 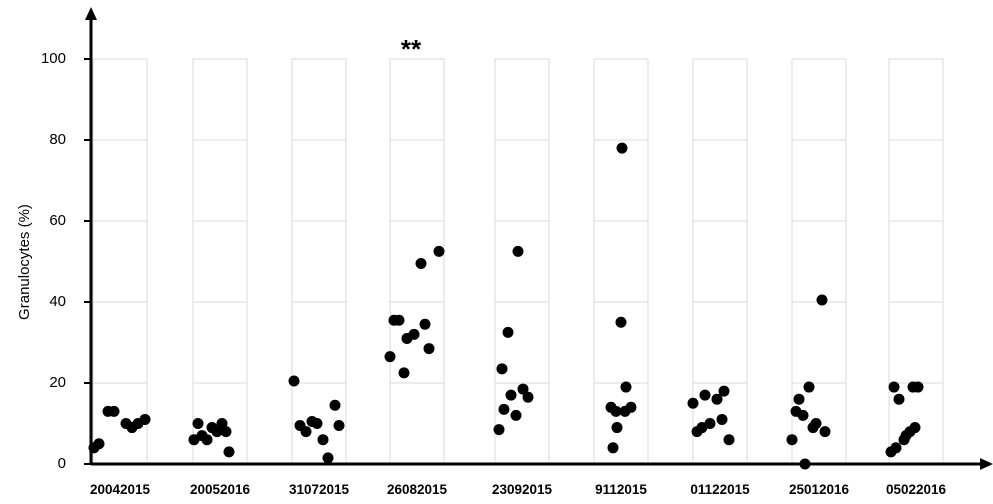 I want to click on y-tick-label: 0, so click(x=62, y=463).